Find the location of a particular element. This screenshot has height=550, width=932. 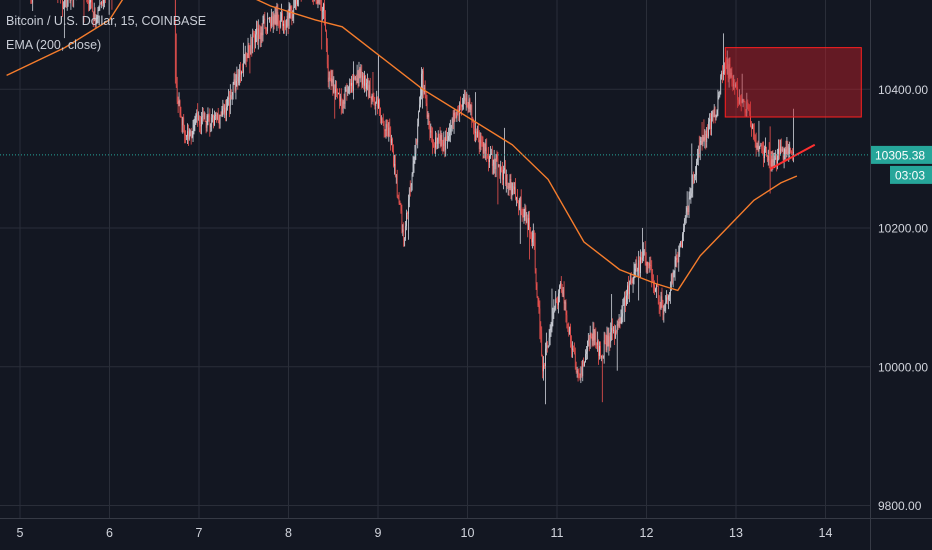

y-tick-label: 10000.00 is located at coordinates (903, 367).